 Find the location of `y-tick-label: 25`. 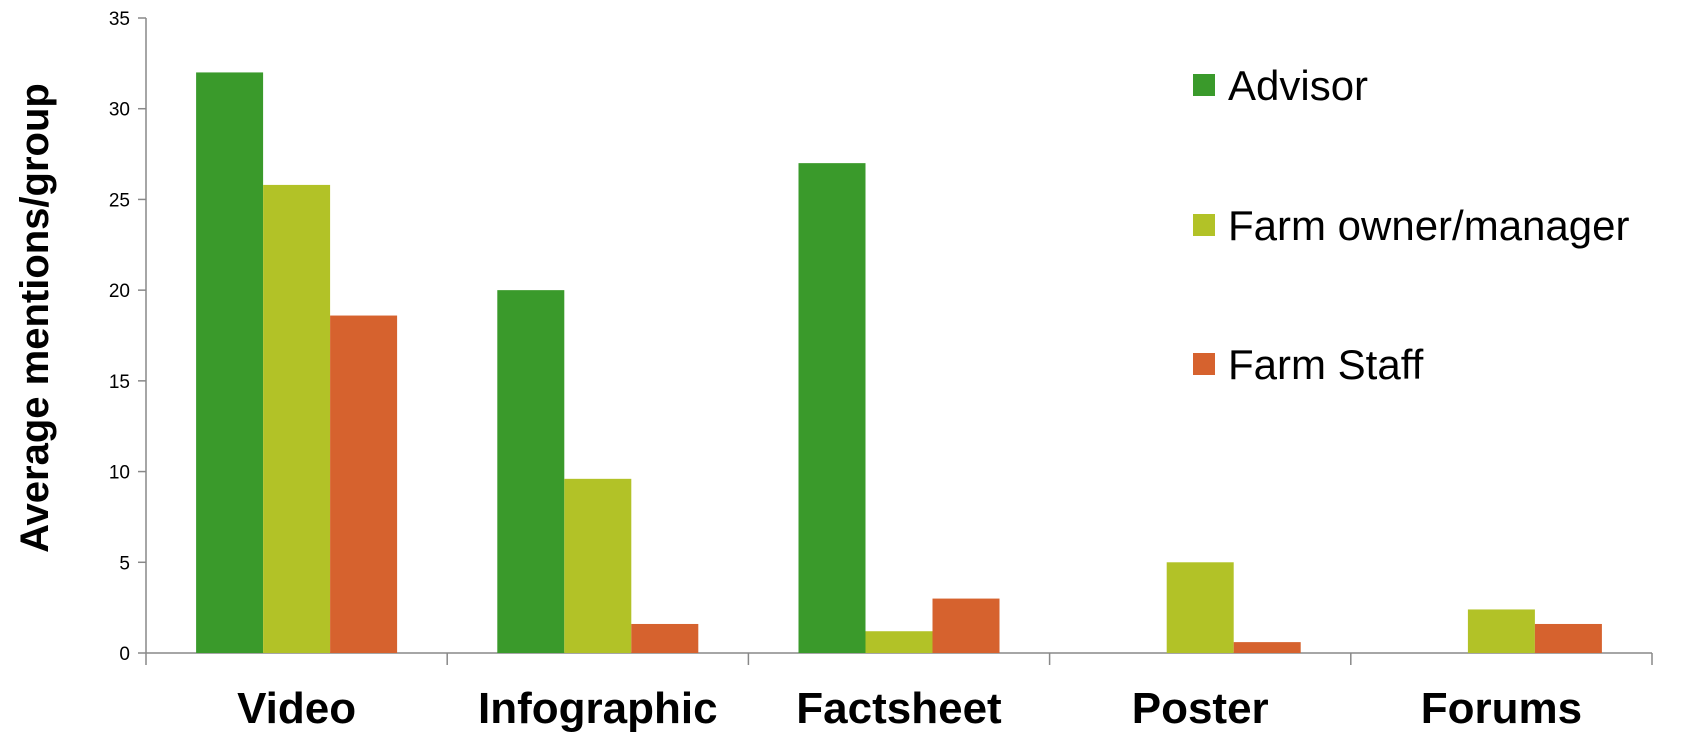

y-tick-label: 25 is located at coordinates (119, 200).